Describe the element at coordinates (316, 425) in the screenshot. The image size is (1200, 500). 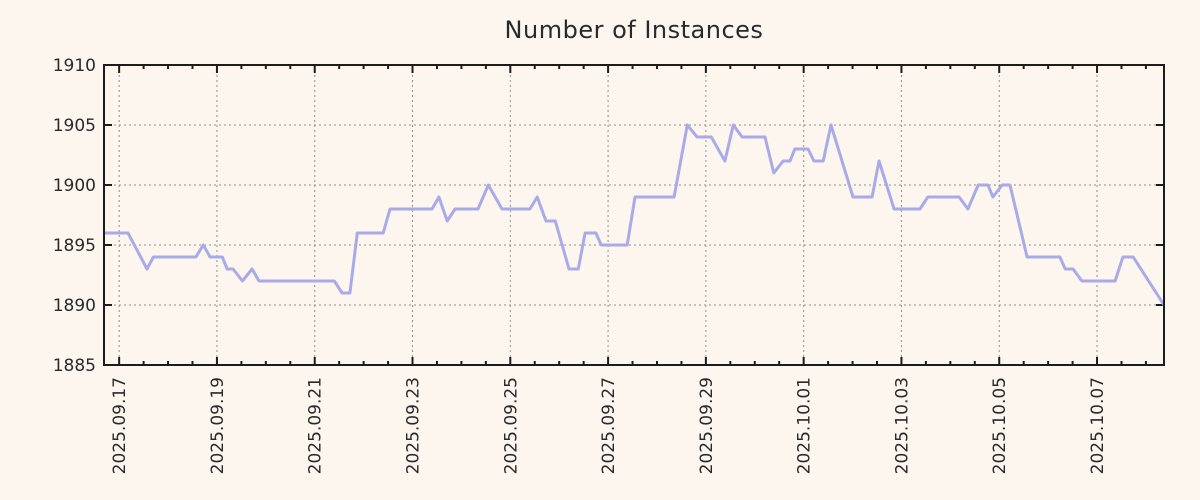
I see `x-tick-label: 2025.09.21` at that location.